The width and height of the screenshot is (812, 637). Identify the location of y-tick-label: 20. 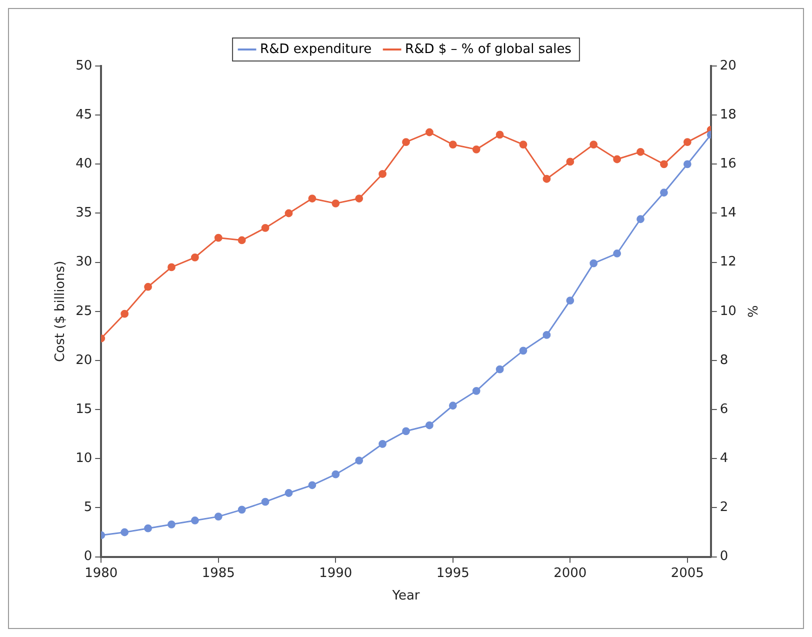
(84, 360).